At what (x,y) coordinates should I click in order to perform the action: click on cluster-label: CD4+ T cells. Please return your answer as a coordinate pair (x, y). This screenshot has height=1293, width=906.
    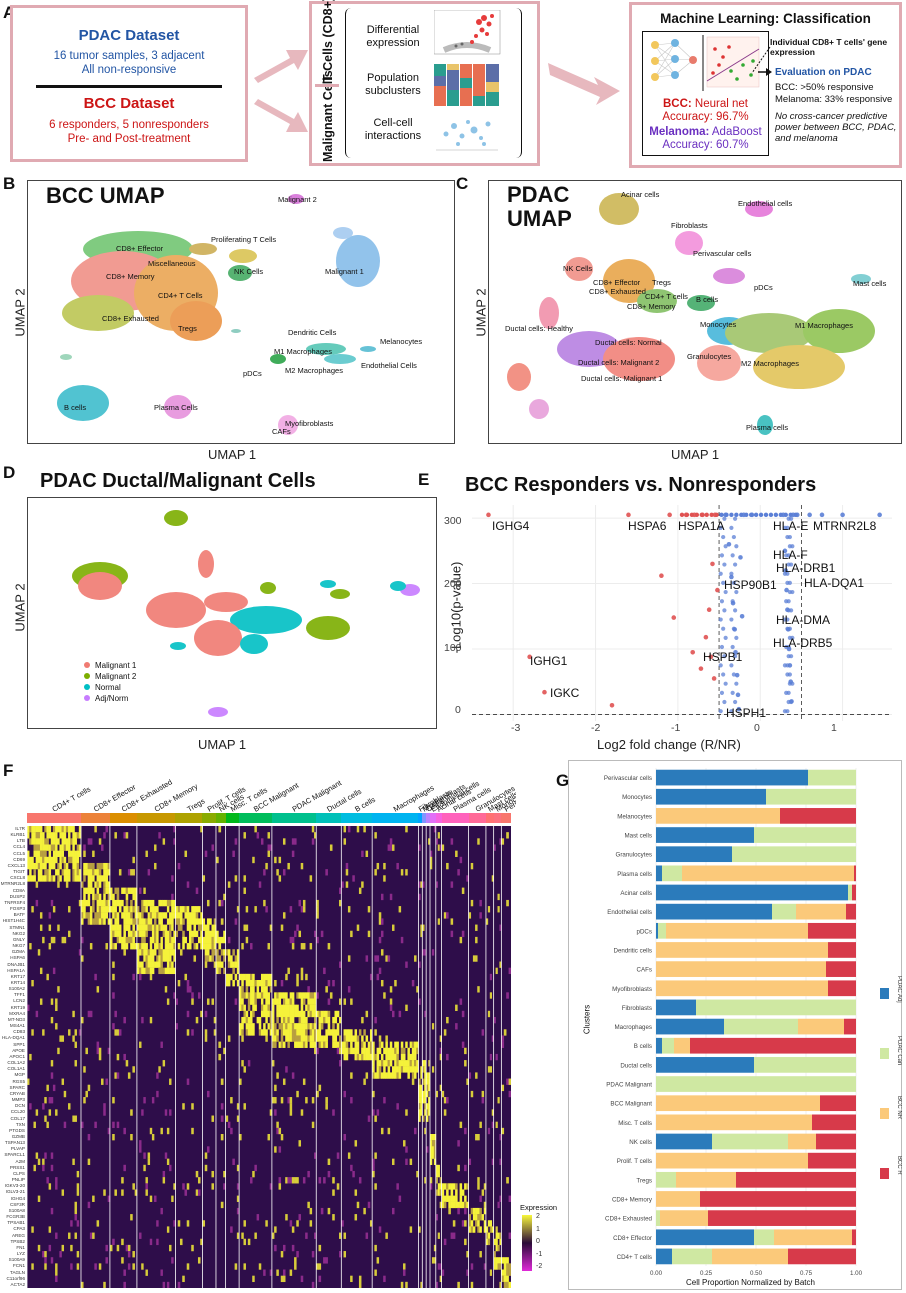
    Looking at the image, I should click on (71, 798).